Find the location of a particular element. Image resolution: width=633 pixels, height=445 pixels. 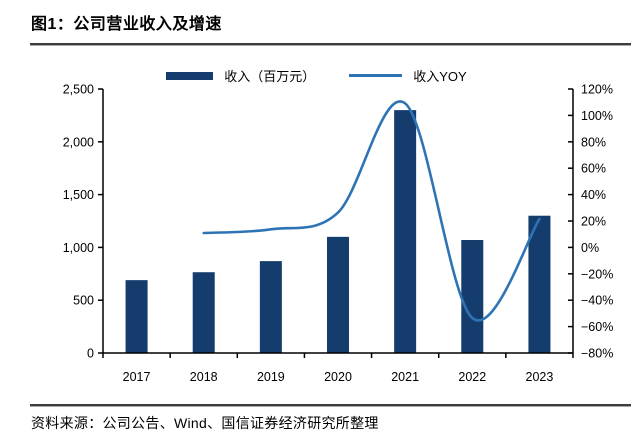

bar-2020 is located at coordinates (338, 294).